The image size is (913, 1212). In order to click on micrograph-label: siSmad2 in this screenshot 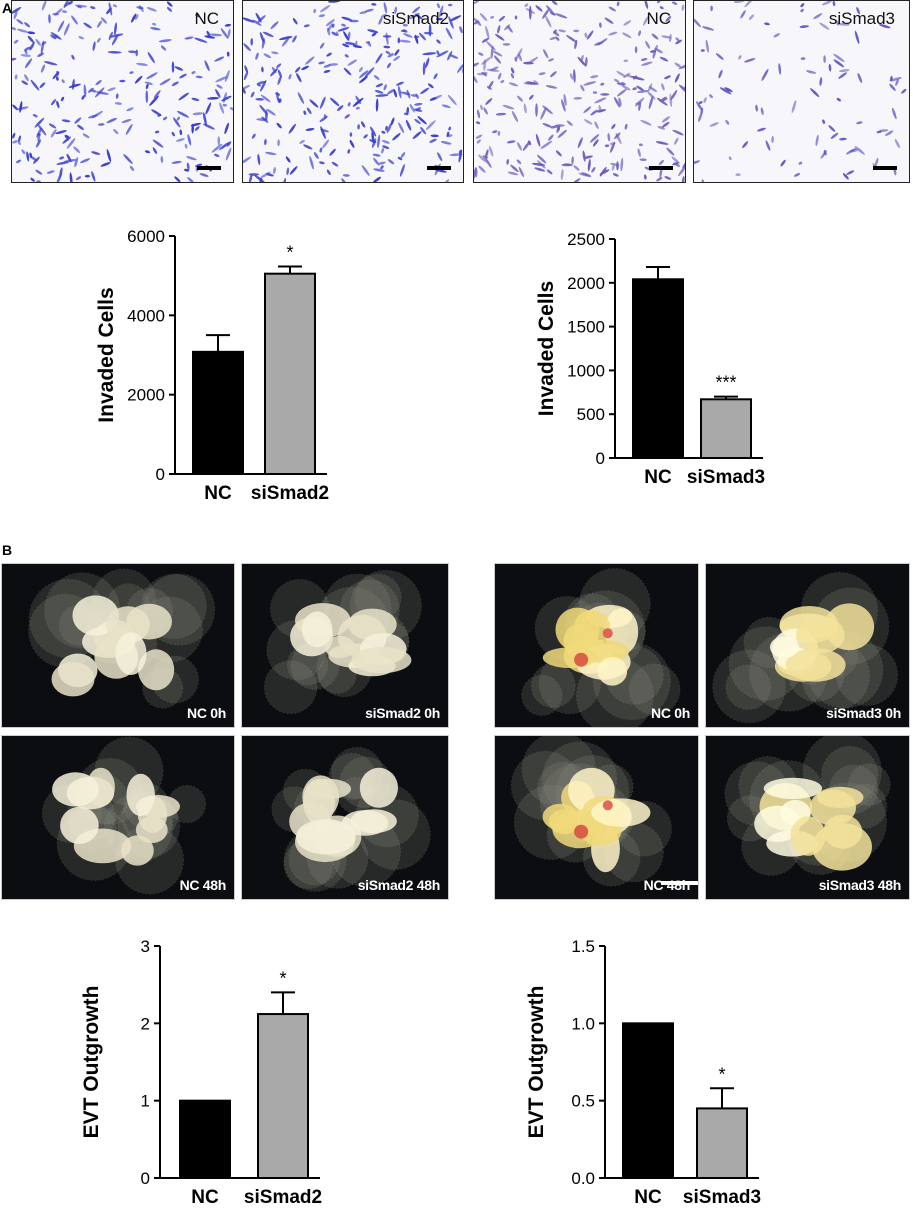, I will do `click(415, 18)`.